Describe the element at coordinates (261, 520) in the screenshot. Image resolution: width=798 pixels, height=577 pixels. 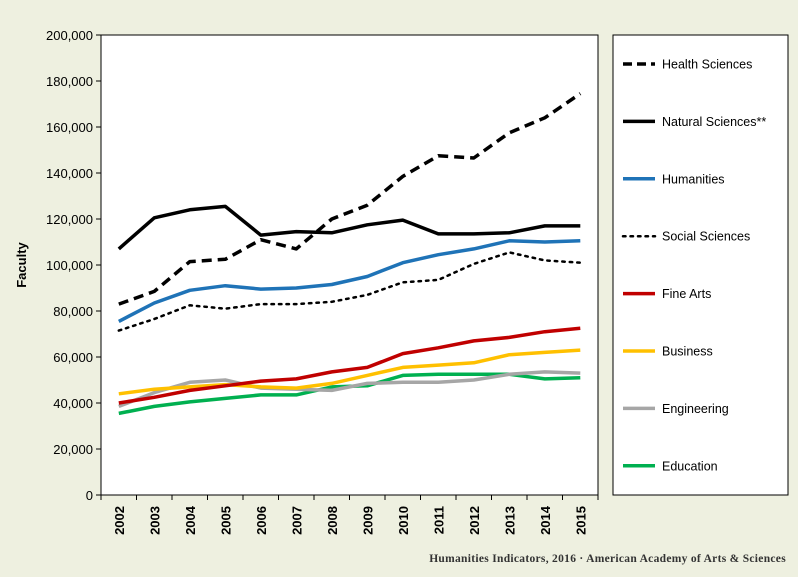
I see `x-tick-label: 2006` at that location.